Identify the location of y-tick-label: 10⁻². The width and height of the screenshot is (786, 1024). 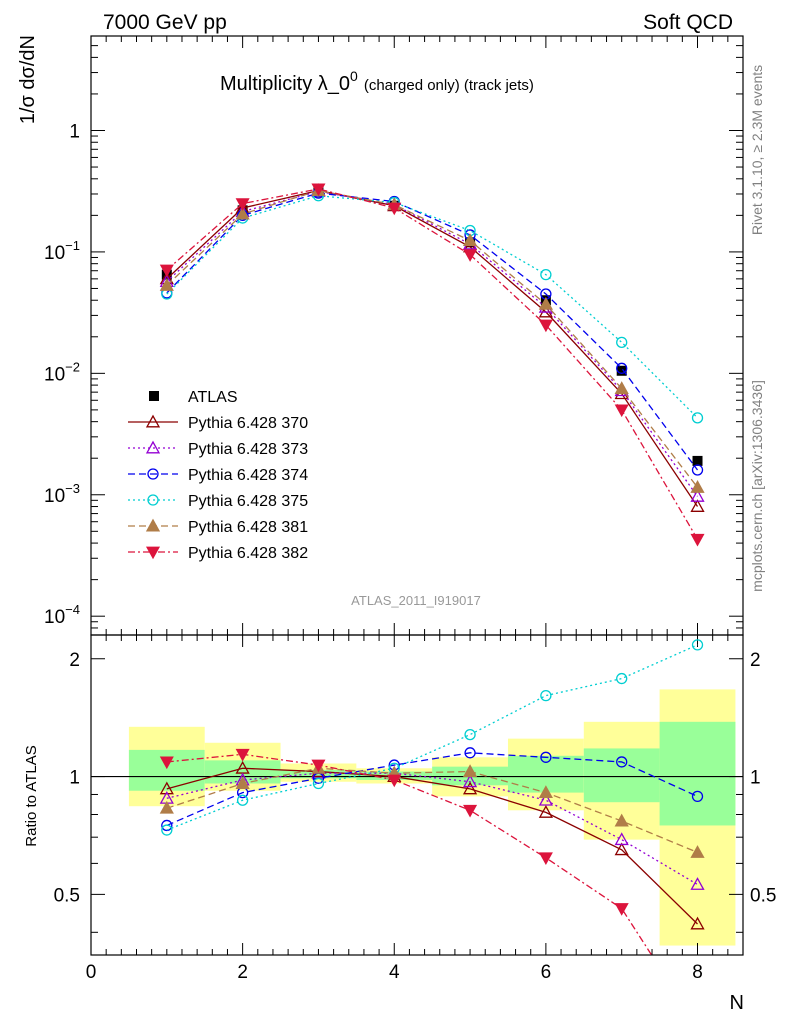
(62, 372).